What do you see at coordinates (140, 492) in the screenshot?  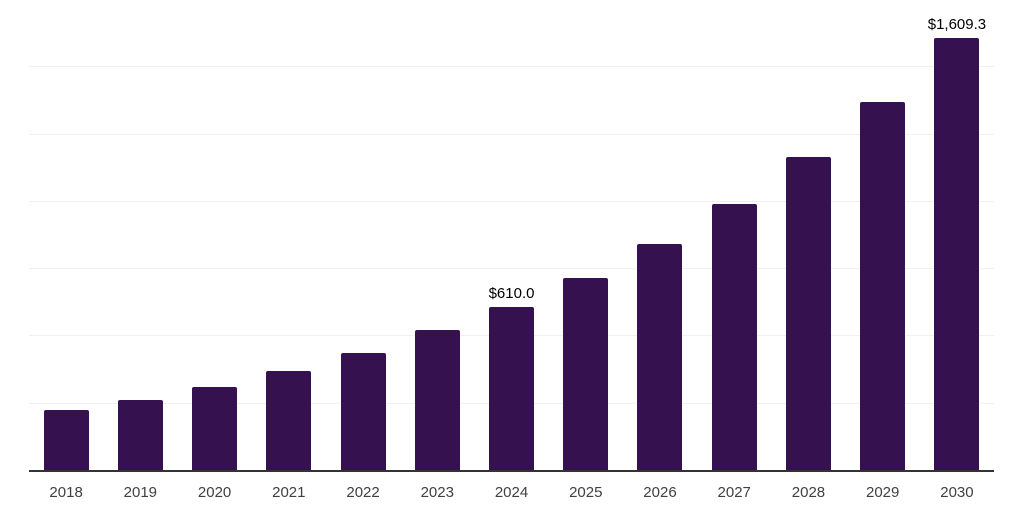 I see `x-tick-label-2019: 2019` at bounding box center [140, 492].